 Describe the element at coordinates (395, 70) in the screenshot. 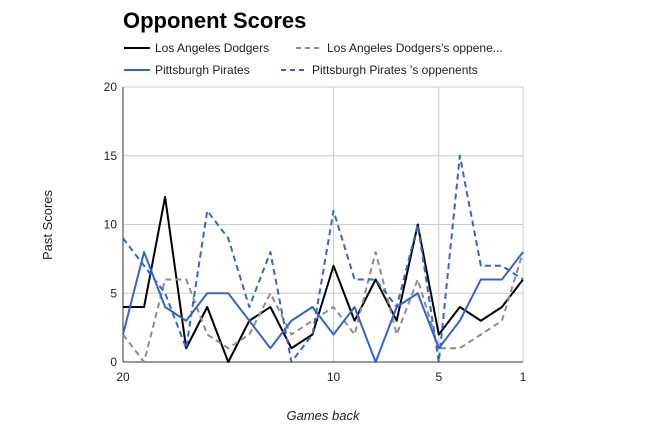

I see `legend-label-4: Pittsburgh Pirates 's oppenents` at that location.